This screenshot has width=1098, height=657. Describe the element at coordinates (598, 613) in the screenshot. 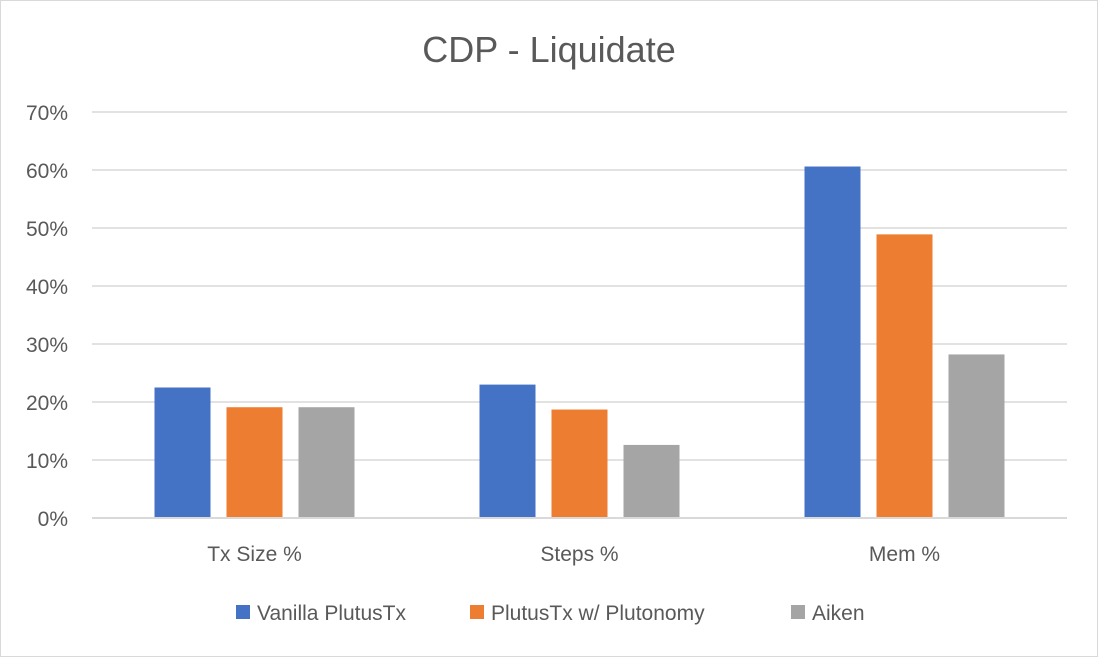

I see `legend-label: PlutusTx w/ Plutonomy` at that location.